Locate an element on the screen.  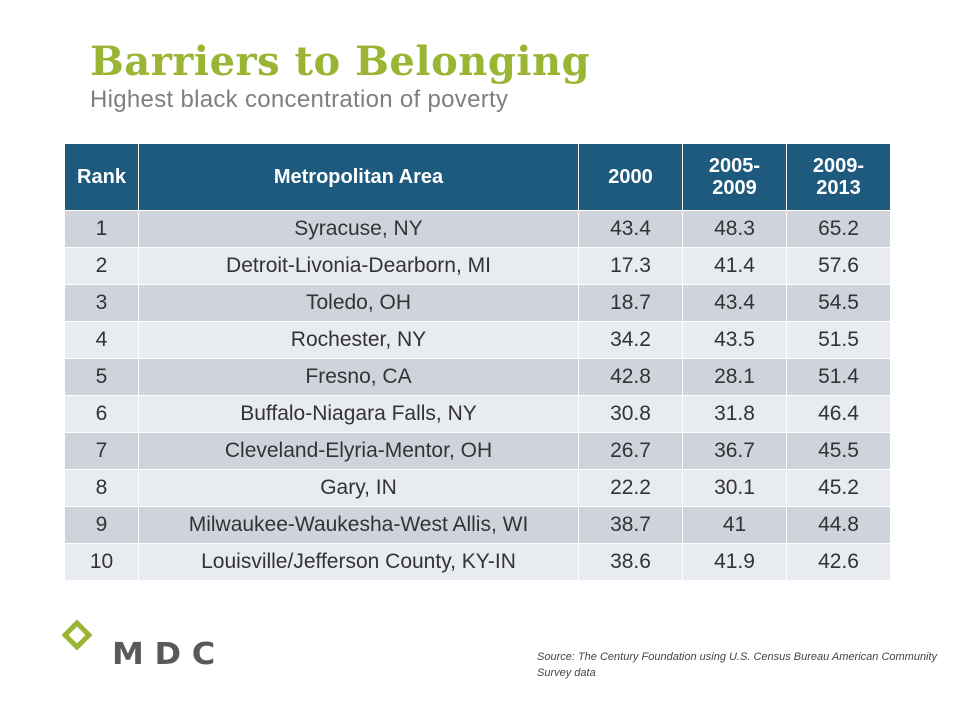
metro-area-cell: Buffalo-Niagara Falls, NY is located at coordinates (358, 414).